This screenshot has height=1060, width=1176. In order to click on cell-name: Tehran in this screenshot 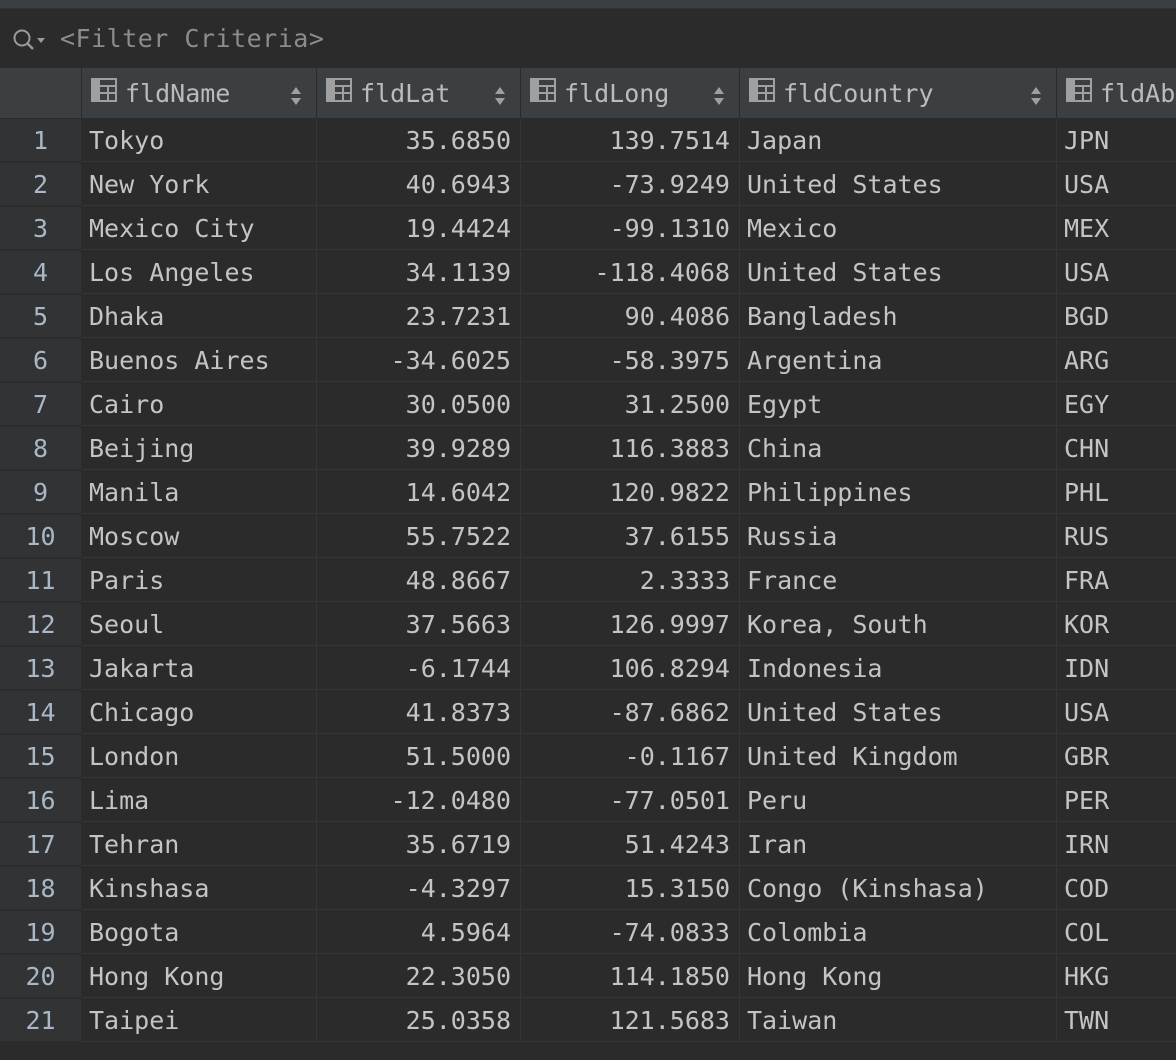, I will do `click(199, 844)`.